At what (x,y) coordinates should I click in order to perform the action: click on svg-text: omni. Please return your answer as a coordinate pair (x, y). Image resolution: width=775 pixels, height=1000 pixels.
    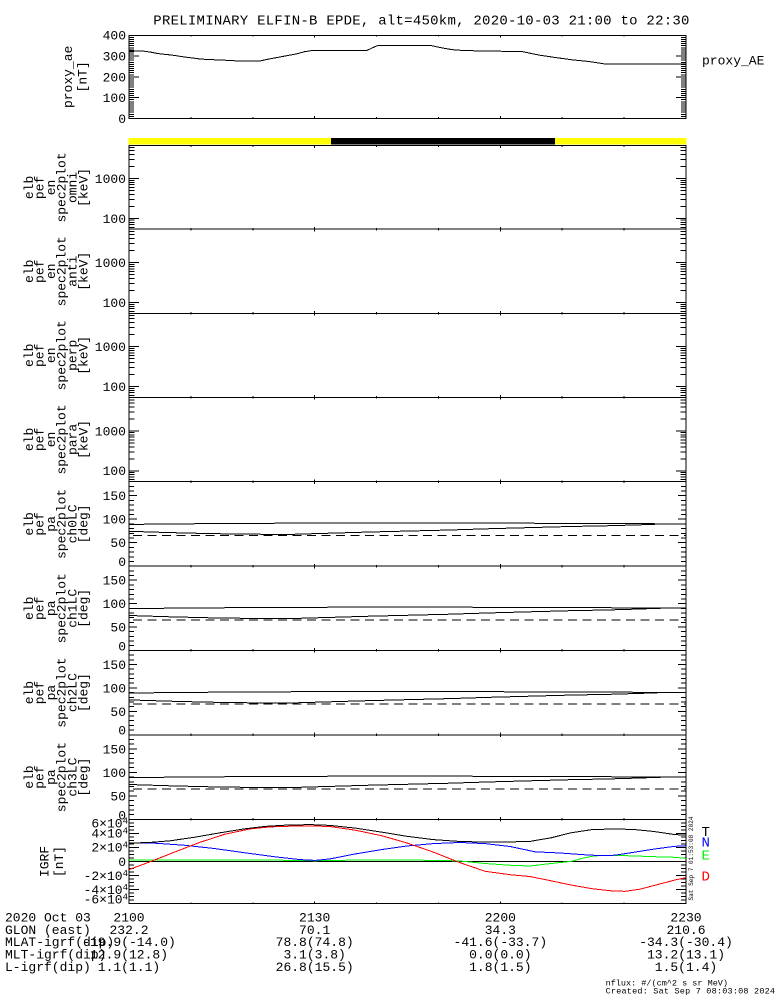
    Looking at the image, I should click on (72, 187).